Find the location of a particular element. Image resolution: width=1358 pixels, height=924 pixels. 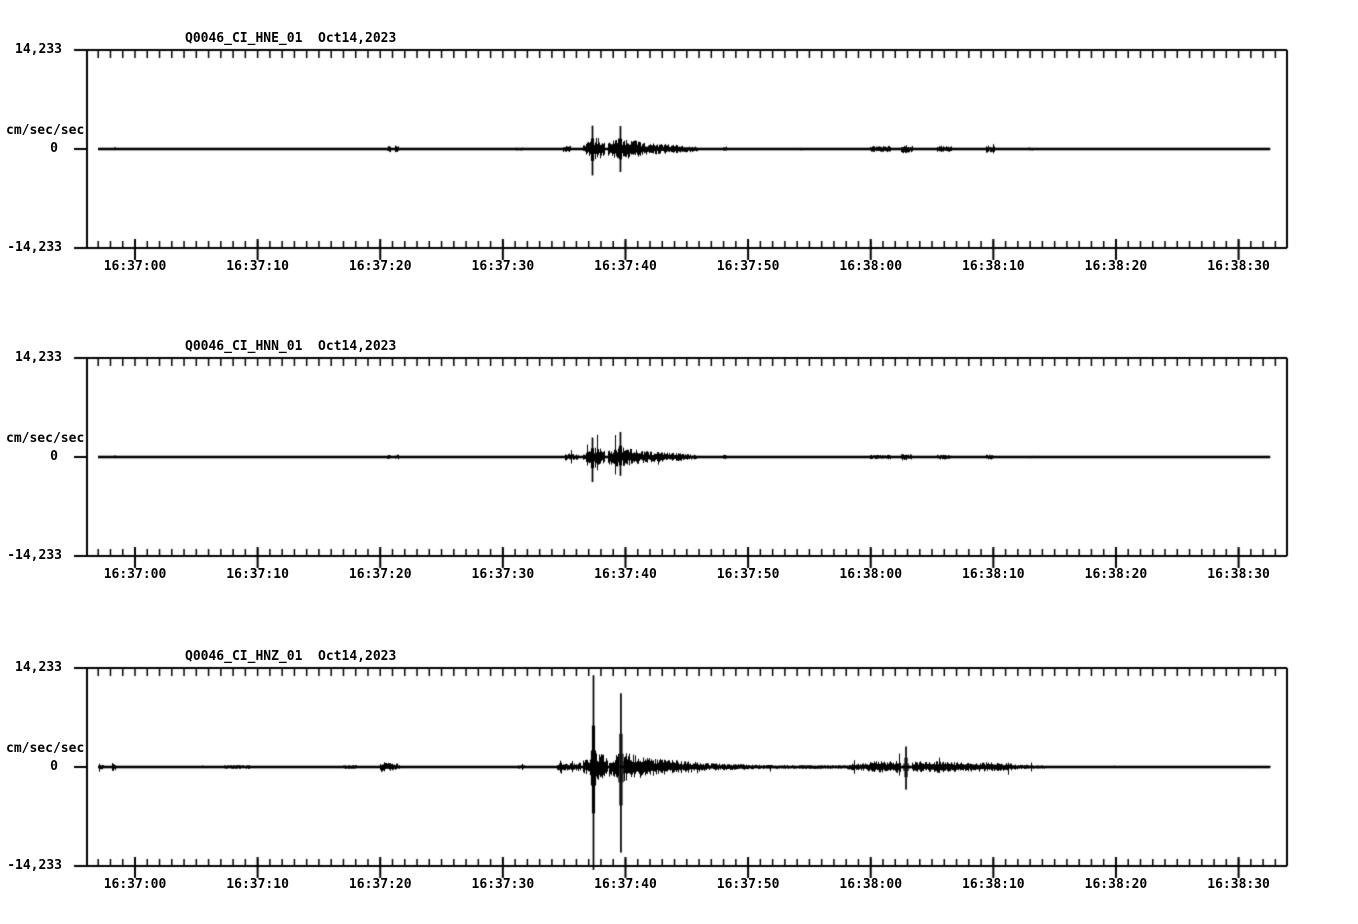

plot-title: Q0046_CI_HNN_01 Oct14,2023 is located at coordinates (291, 346).